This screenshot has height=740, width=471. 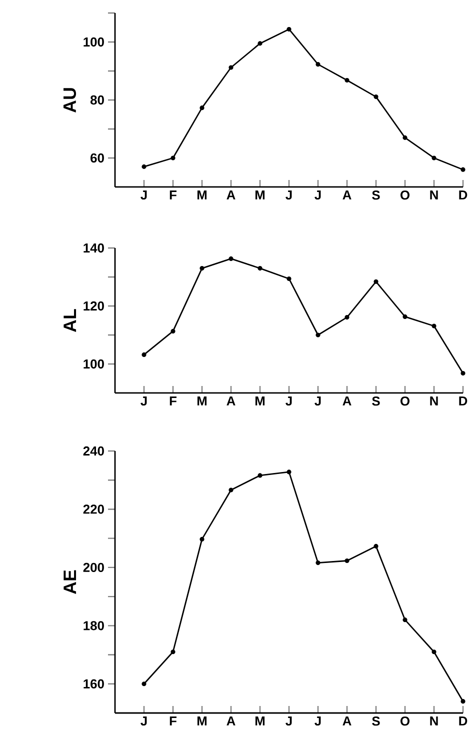 What do you see at coordinates (93, 509) in the screenshot?
I see `y-tick-label: 220` at bounding box center [93, 509].